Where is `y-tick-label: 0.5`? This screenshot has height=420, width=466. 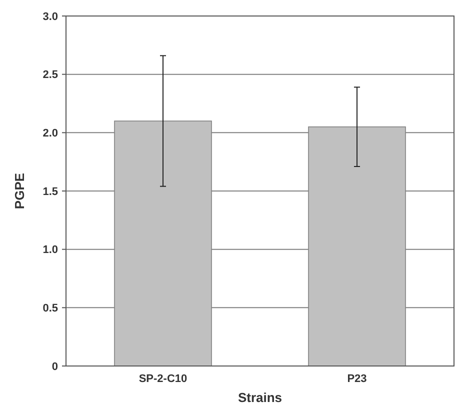
y-tick-label: 0.5 is located at coordinates (50, 308).